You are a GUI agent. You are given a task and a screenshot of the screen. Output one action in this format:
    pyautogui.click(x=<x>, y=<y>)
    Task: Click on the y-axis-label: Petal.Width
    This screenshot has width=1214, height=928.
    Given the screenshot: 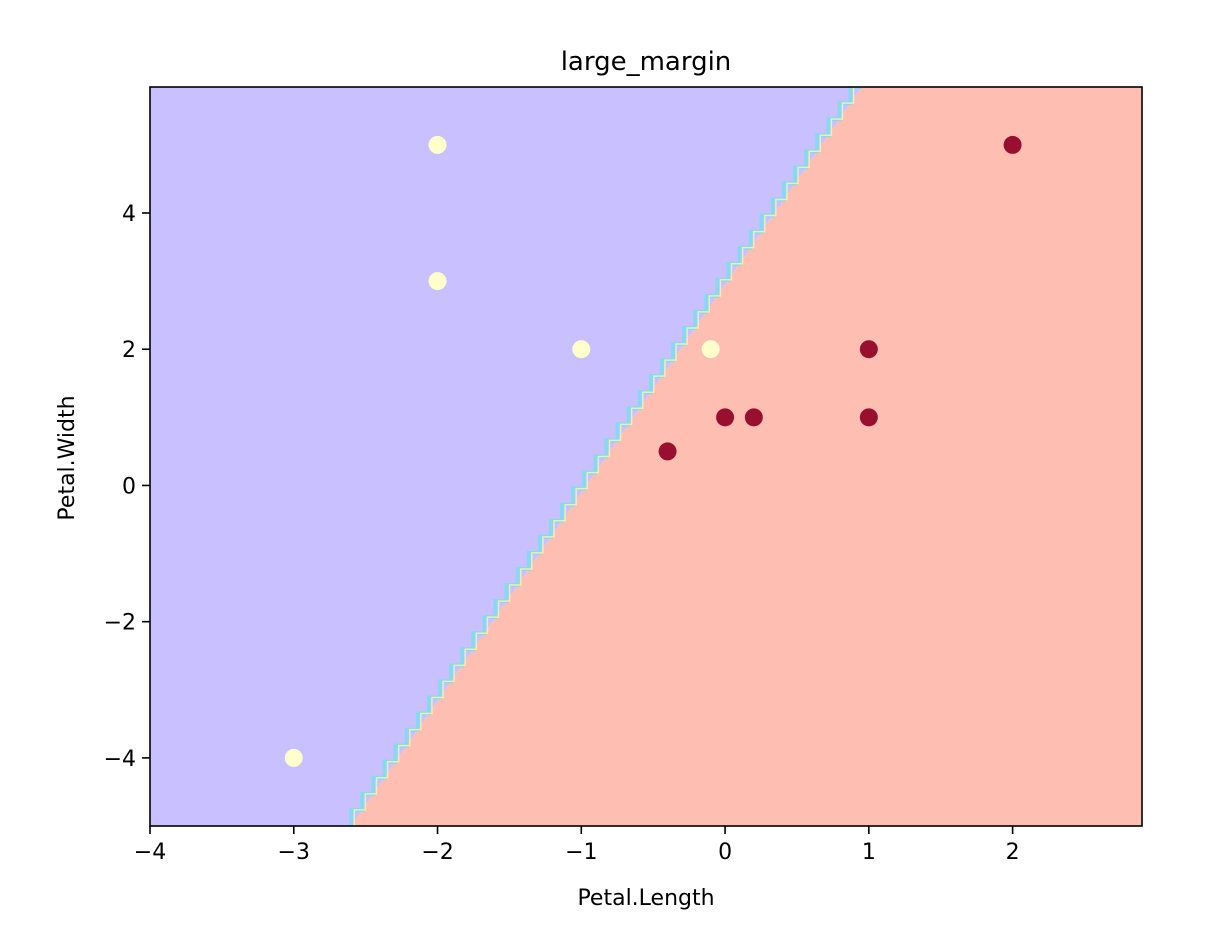 What is the action you would take?
    pyautogui.click(x=67, y=457)
    